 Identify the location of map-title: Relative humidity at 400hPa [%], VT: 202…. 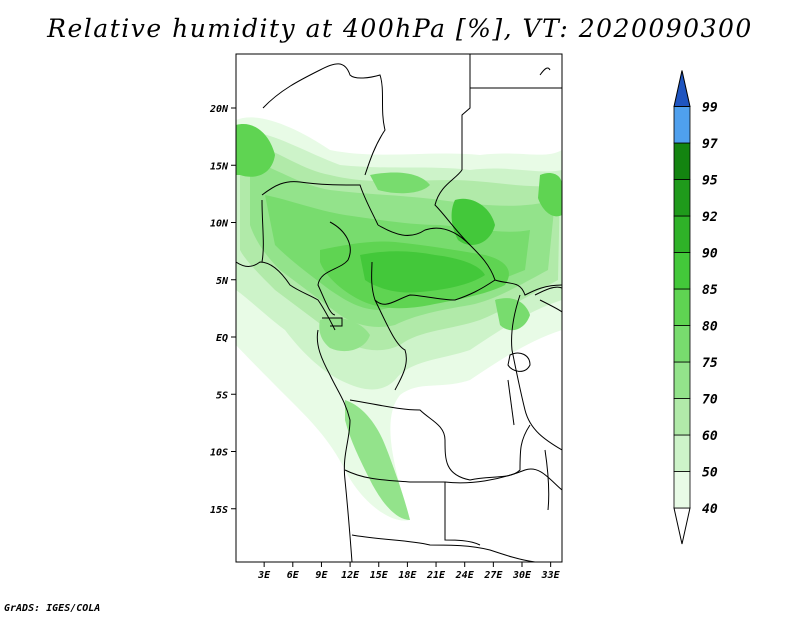
(400, 28).